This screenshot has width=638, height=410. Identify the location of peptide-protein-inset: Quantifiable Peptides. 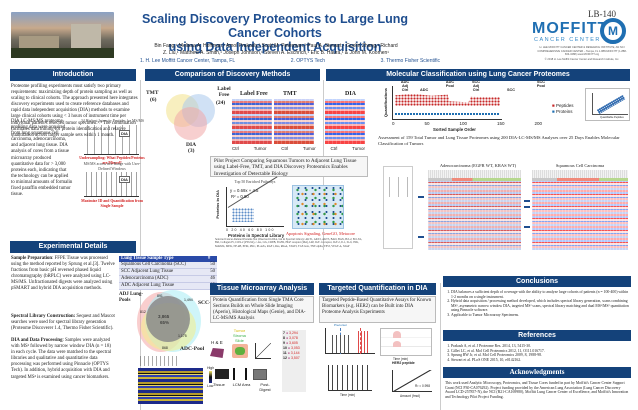
(607, 104).